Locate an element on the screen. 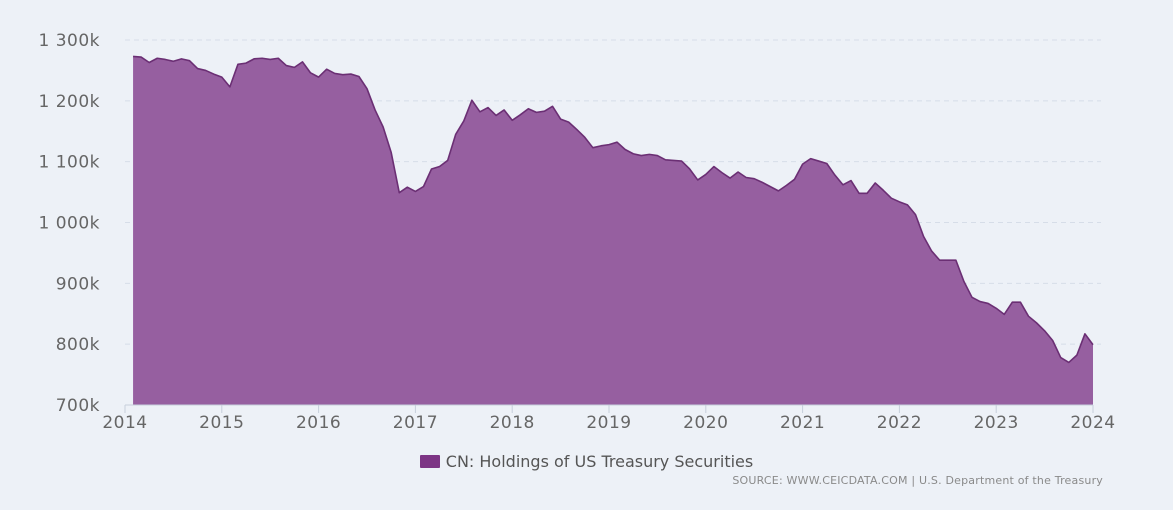 This screenshot has width=1173, height=510. x-tick-label: 2020 is located at coordinates (705, 423).